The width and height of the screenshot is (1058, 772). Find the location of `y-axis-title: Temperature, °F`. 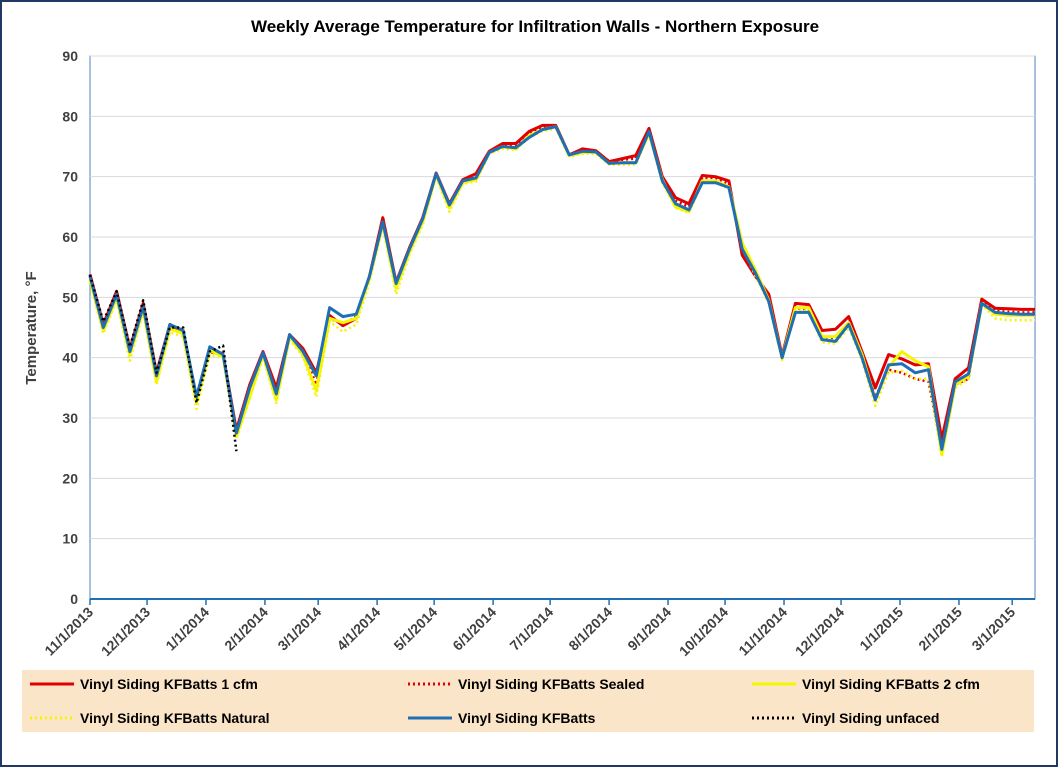

y-axis-title: Temperature, °F is located at coordinates (31, 327).